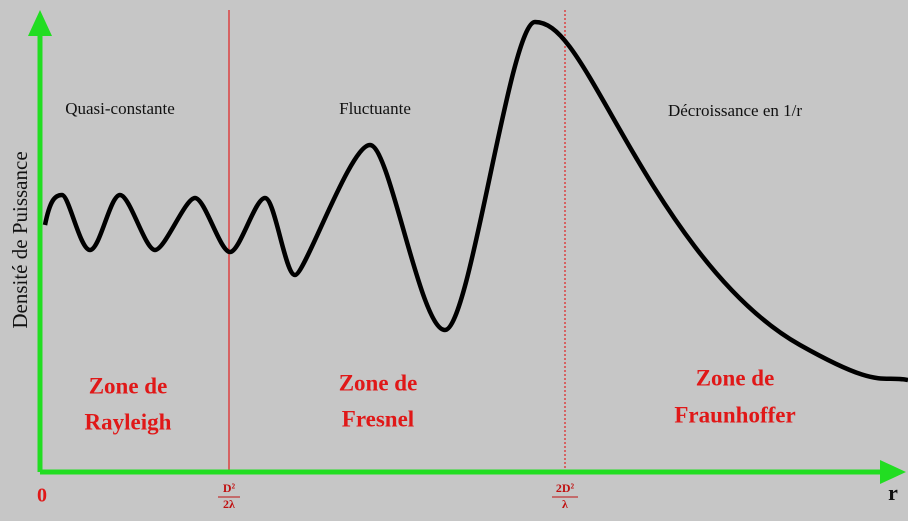 This screenshot has height=521, width=908. Describe the element at coordinates (734, 414) in the screenshot. I see `zone-name: Fraunhoffer` at that location.